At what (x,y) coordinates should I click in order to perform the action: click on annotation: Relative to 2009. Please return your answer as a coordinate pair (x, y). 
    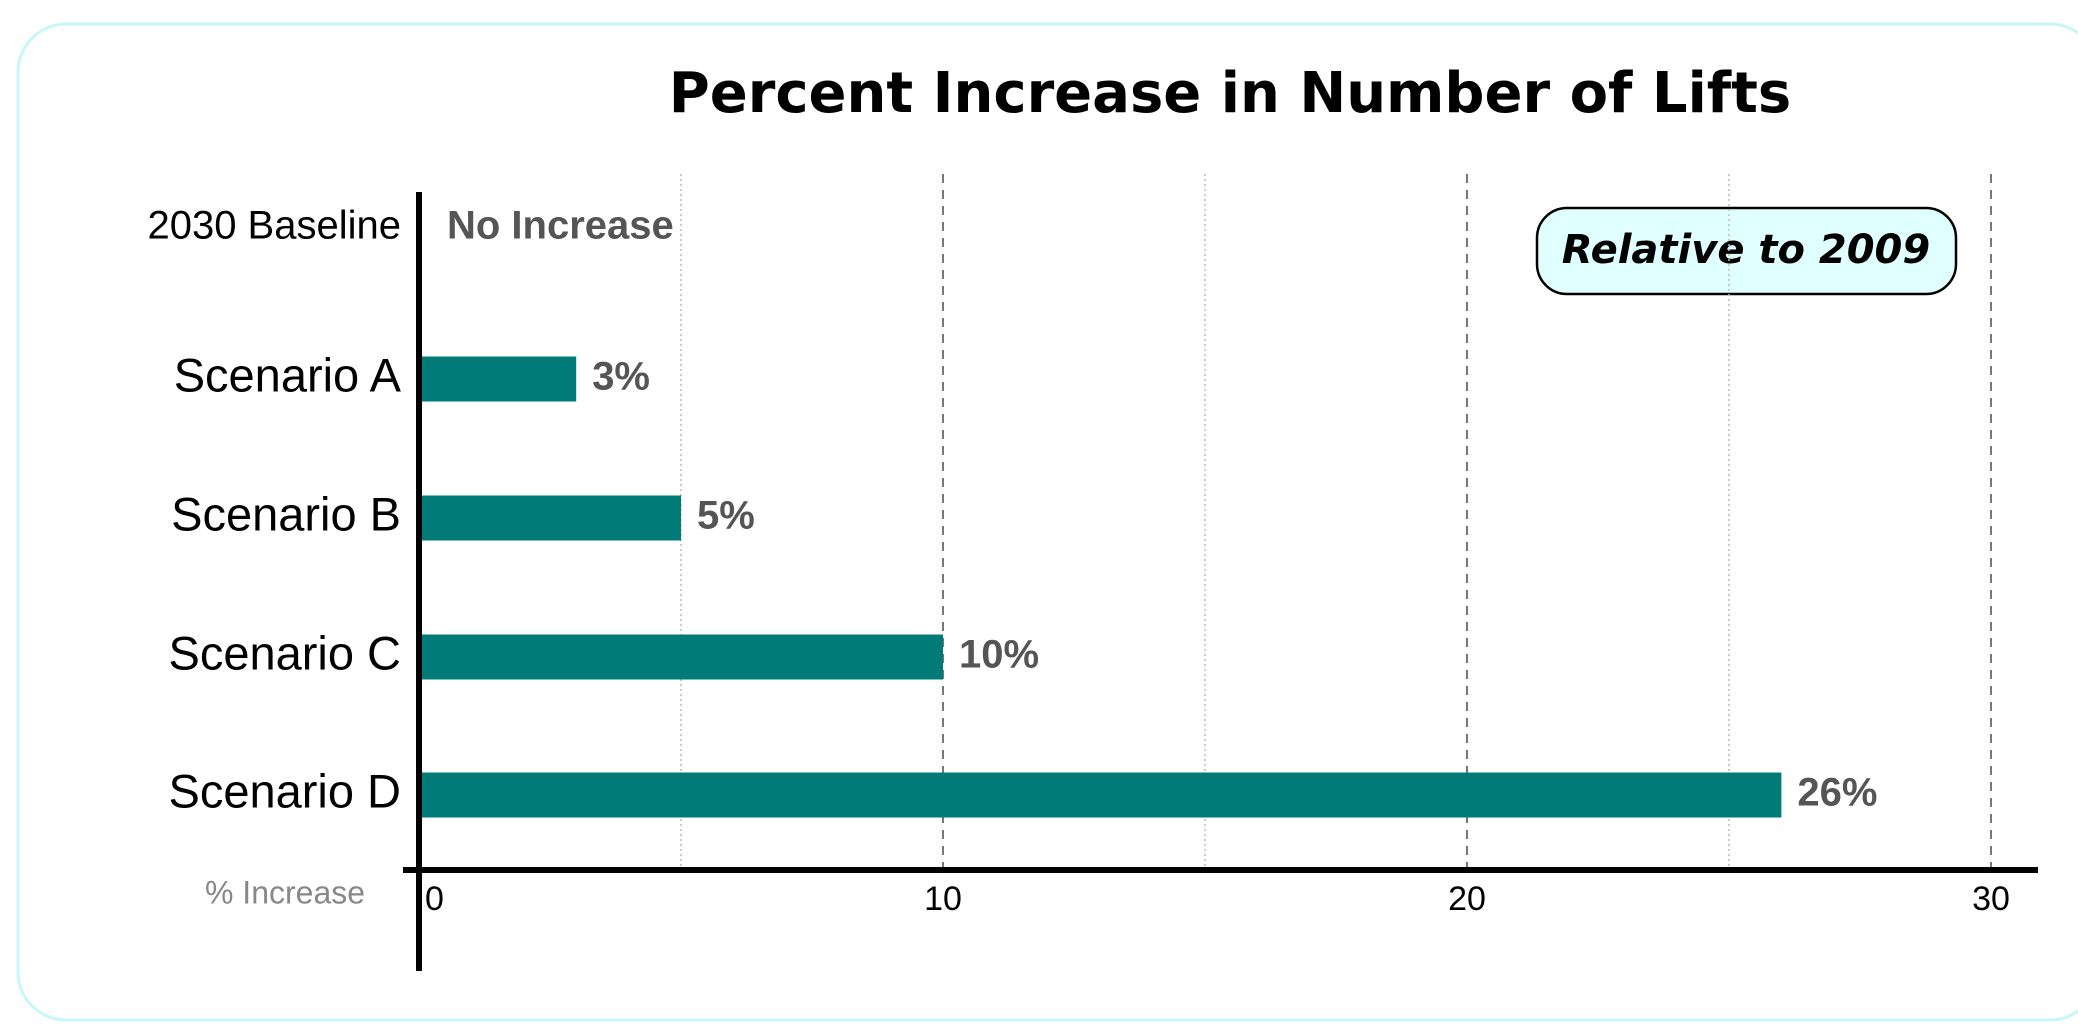
    Looking at the image, I should click on (1746, 250).